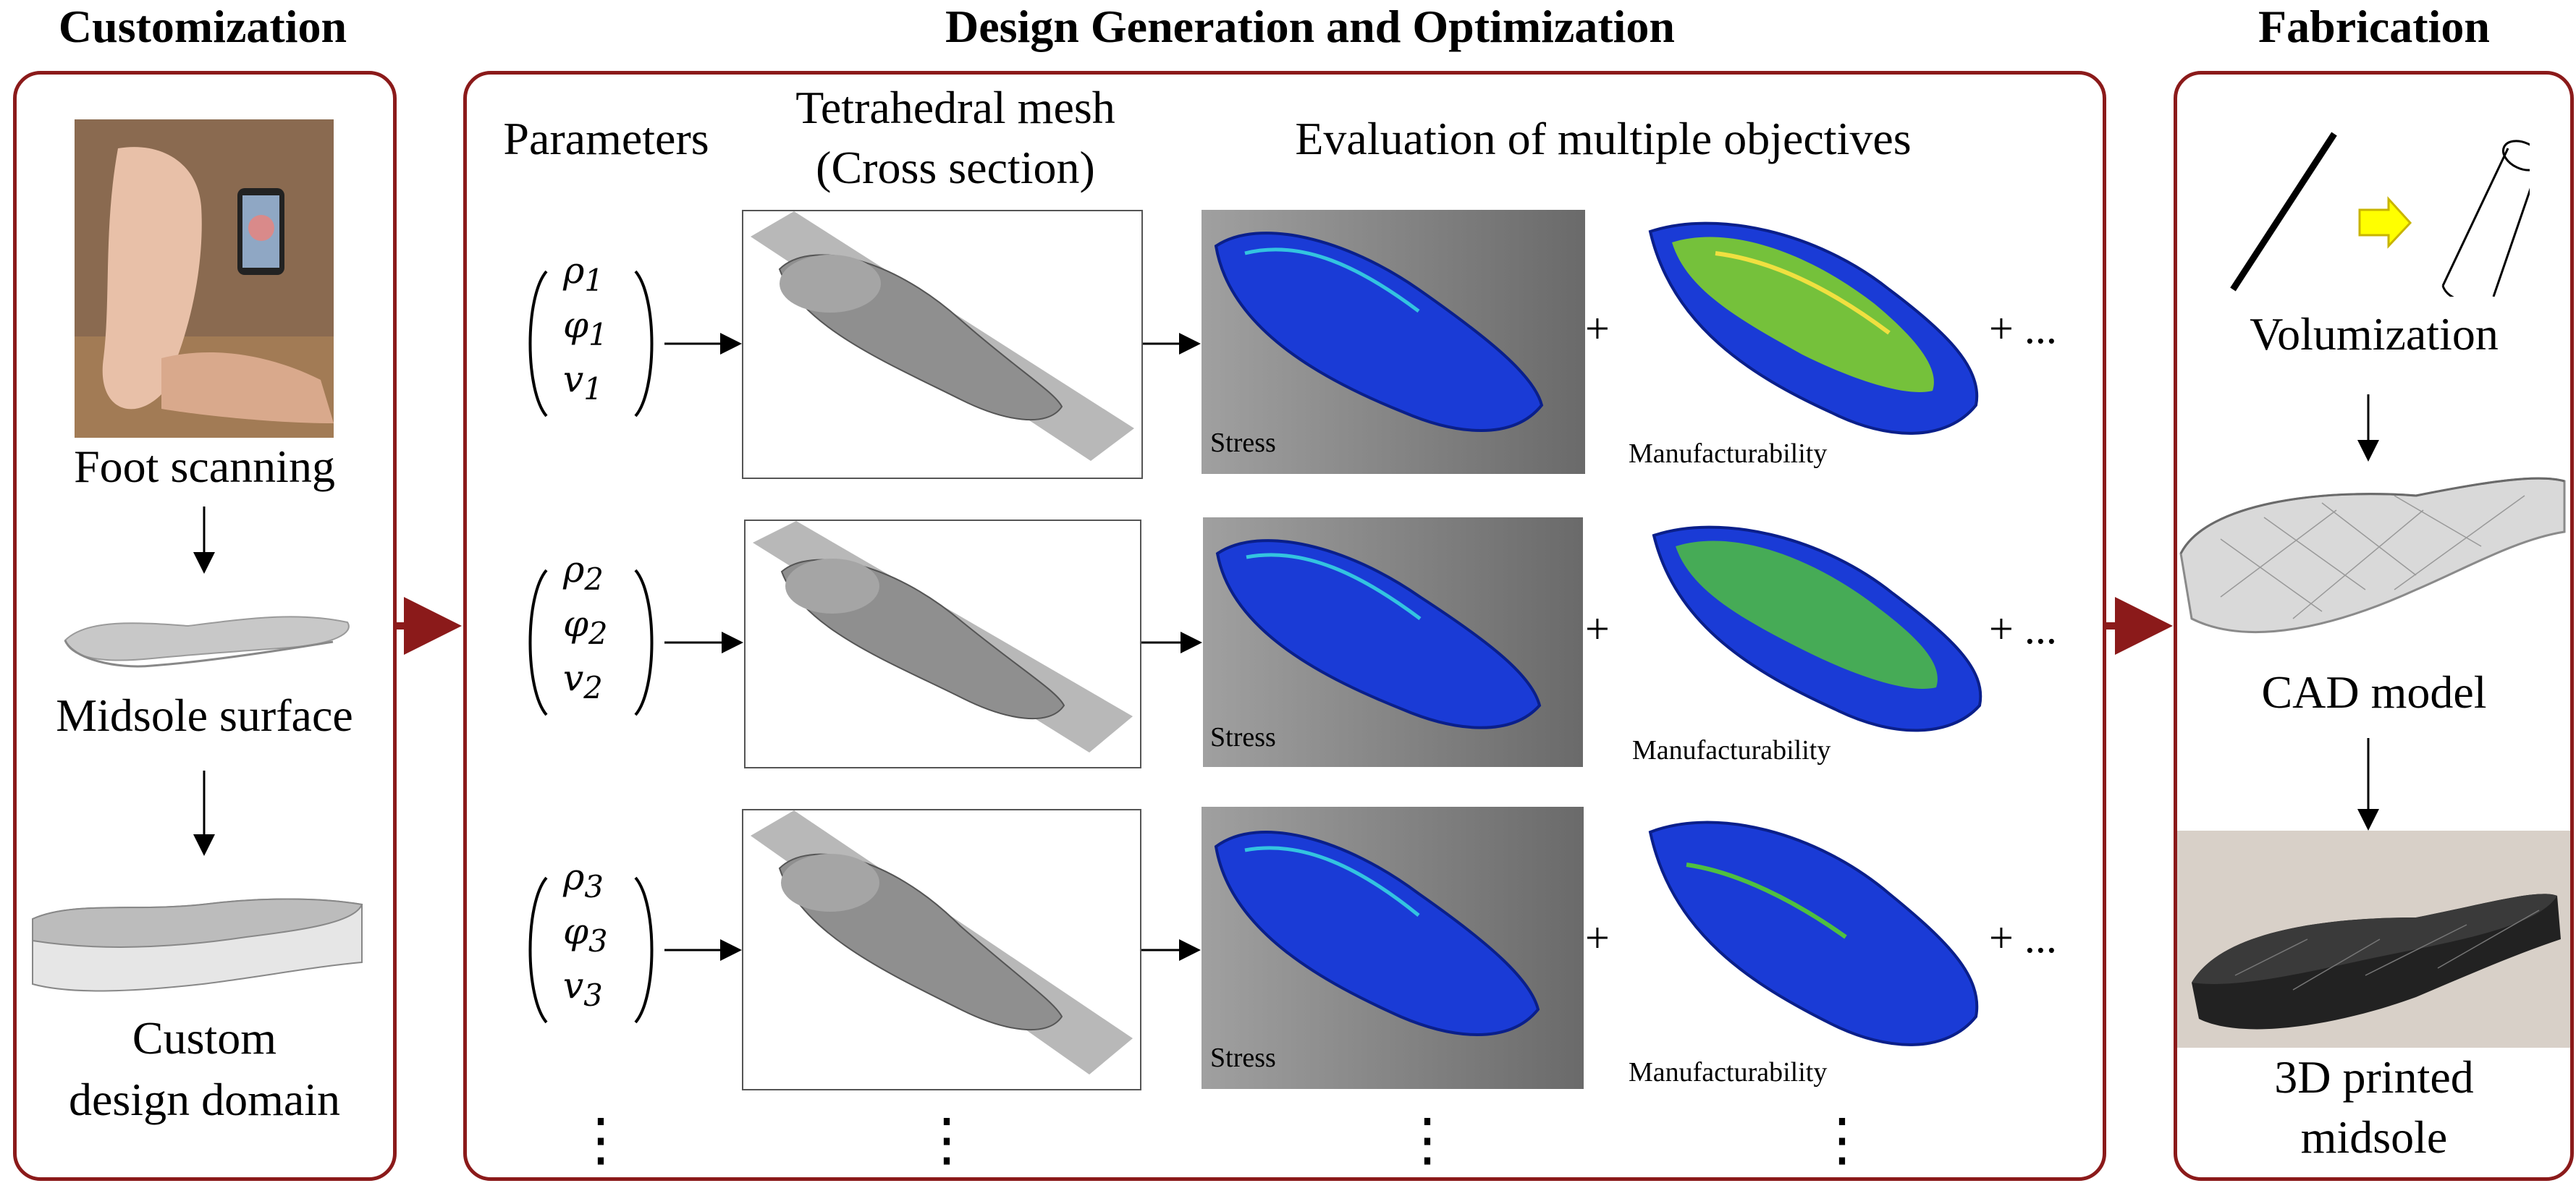 The width and height of the screenshot is (2576, 1191). I want to click on printed-midsole-photo, so click(2373, 939).